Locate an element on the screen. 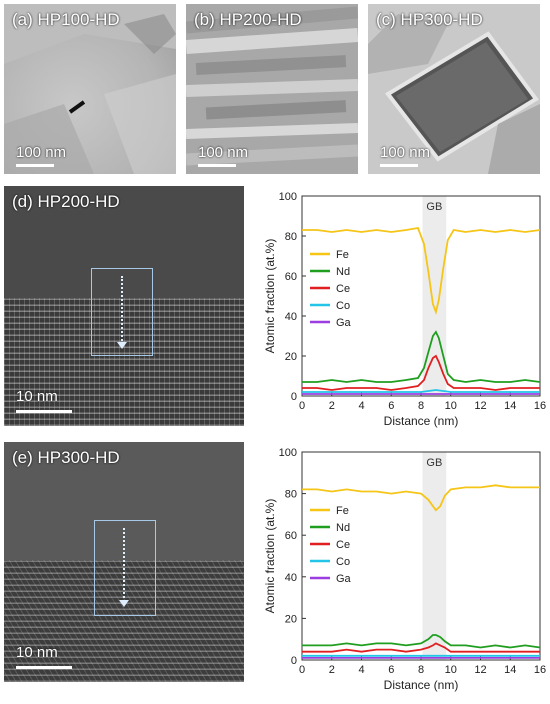 This screenshot has width=550, height=704. scalebar-b is located at coordinates (217, 165).